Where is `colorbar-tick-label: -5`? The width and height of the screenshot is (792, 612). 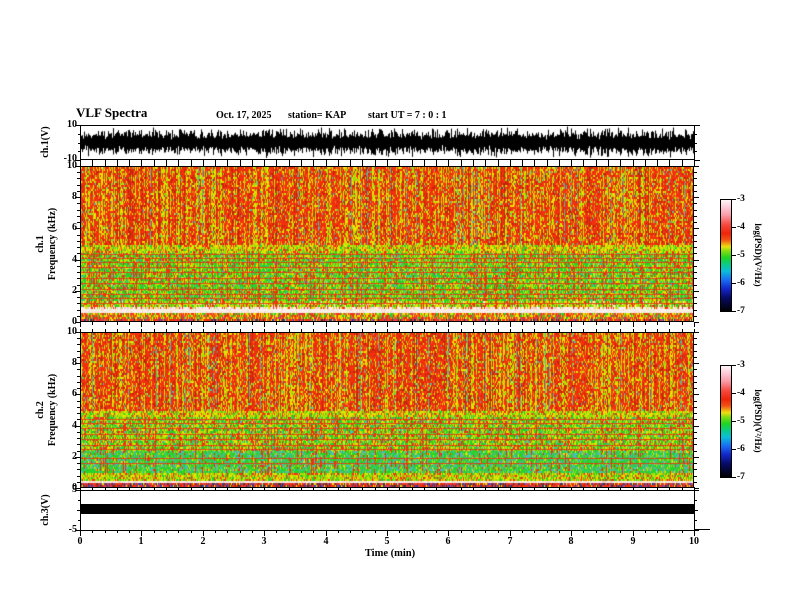 colorbar-tick-label: -5 is located at coordinates (741, 421).